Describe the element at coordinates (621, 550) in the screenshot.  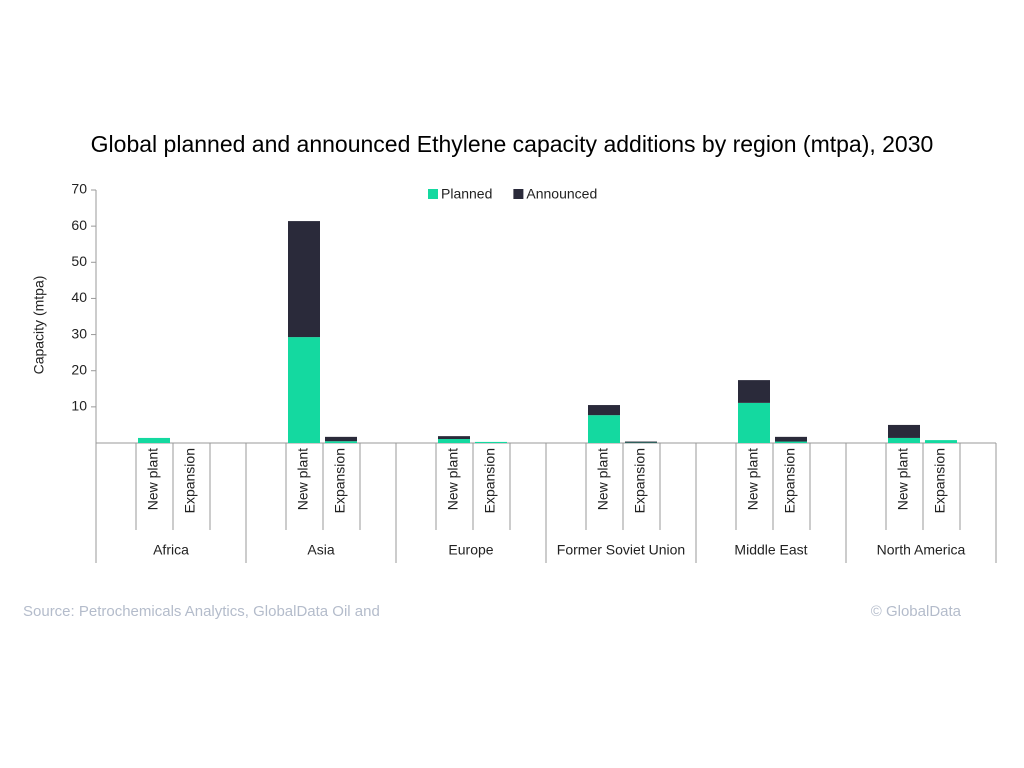
I see `group-label: Former Soviet Union` at that location.